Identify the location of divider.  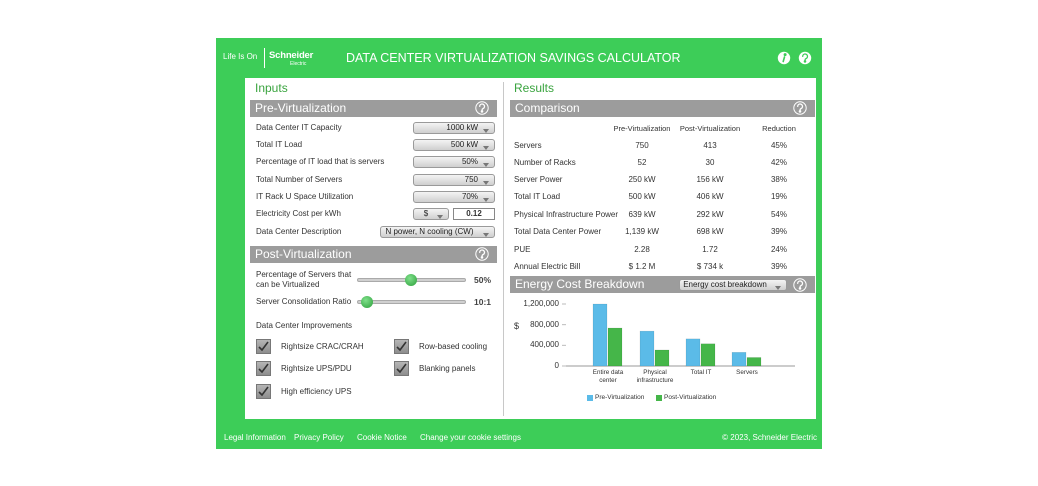
(503, 249).